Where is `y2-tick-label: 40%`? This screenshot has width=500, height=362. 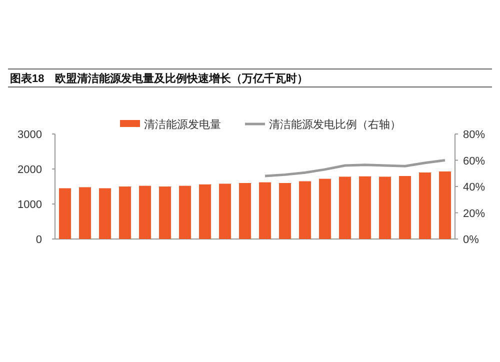 y2-tick-label: 40% is located at coordinates (474, 188).